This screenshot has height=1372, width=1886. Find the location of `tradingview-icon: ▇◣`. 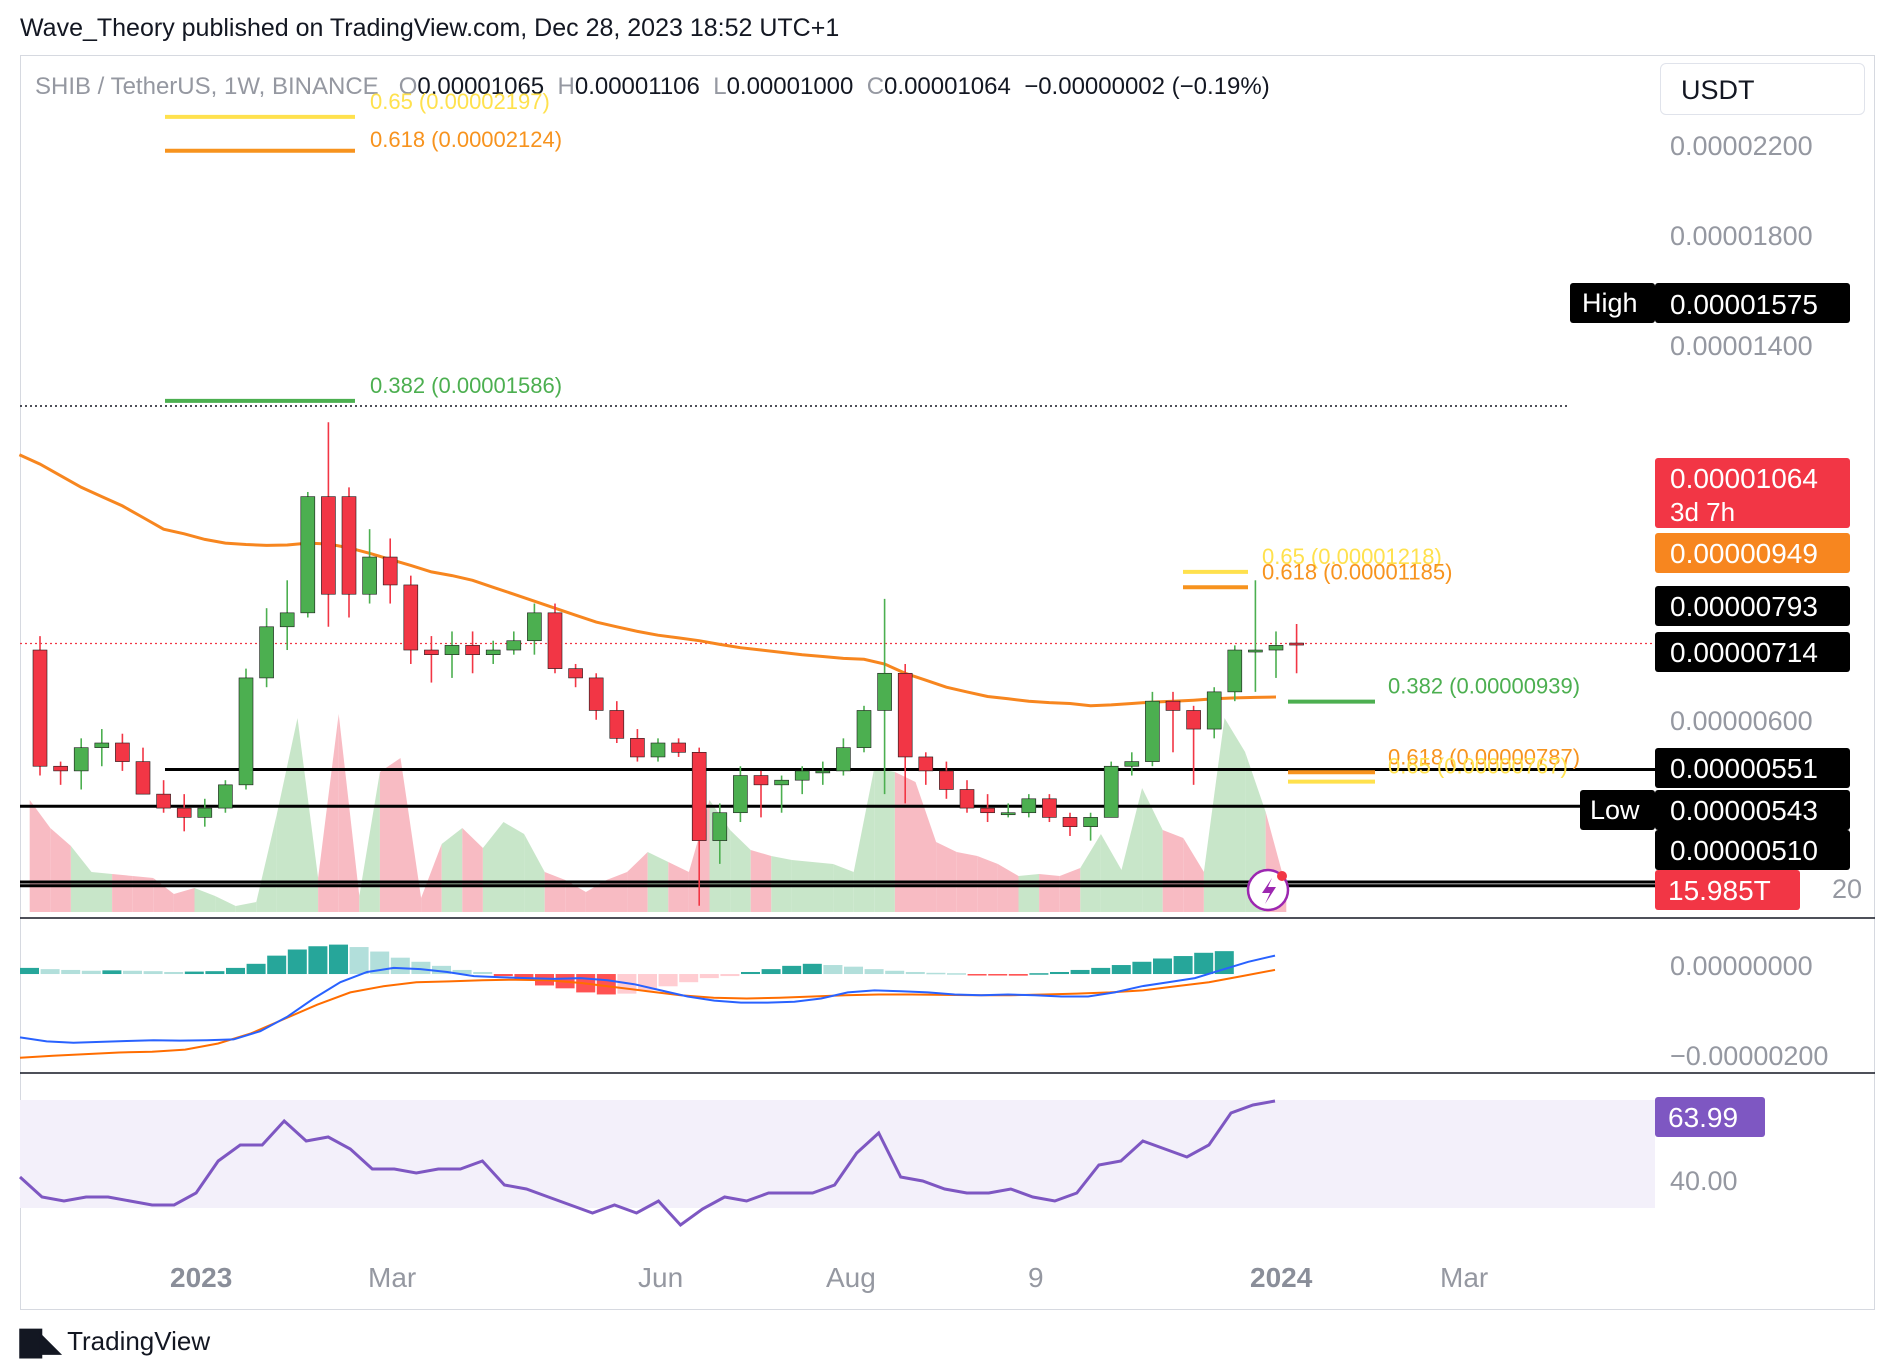

tradingview-icon: ▇◣ is located at coordinates (40, 1341).